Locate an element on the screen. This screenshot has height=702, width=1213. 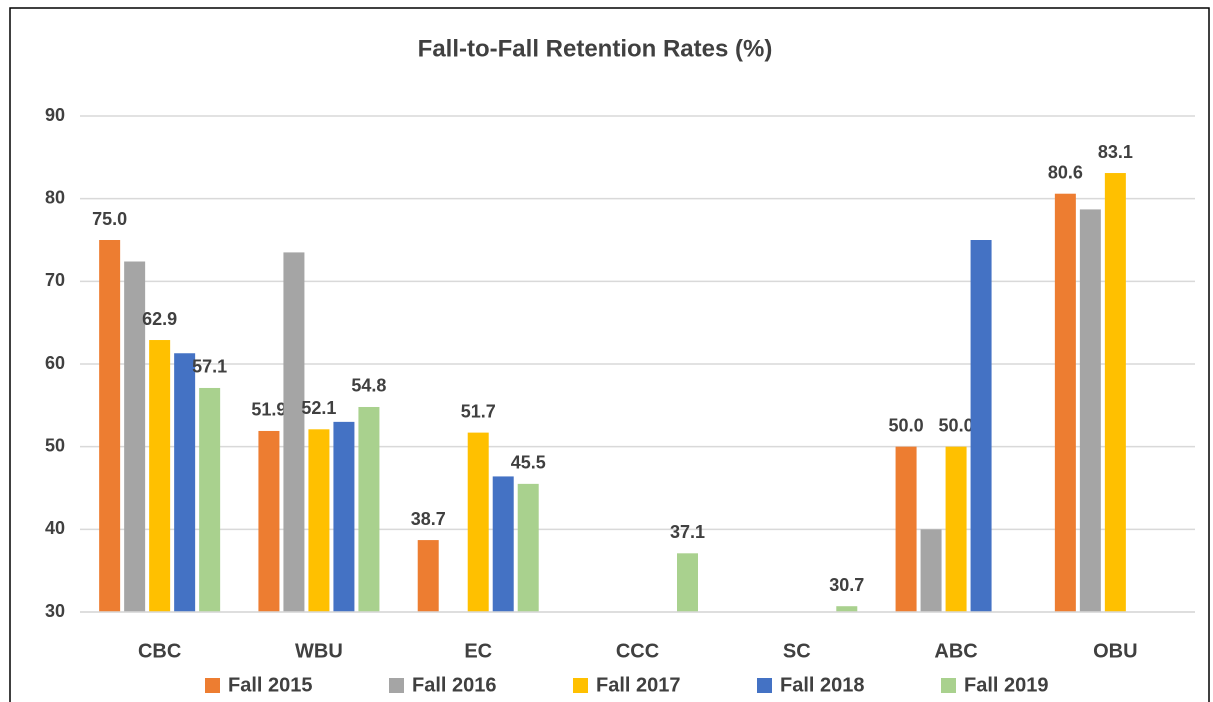
data-label: 45.5 is located at coordinates (528, 463).